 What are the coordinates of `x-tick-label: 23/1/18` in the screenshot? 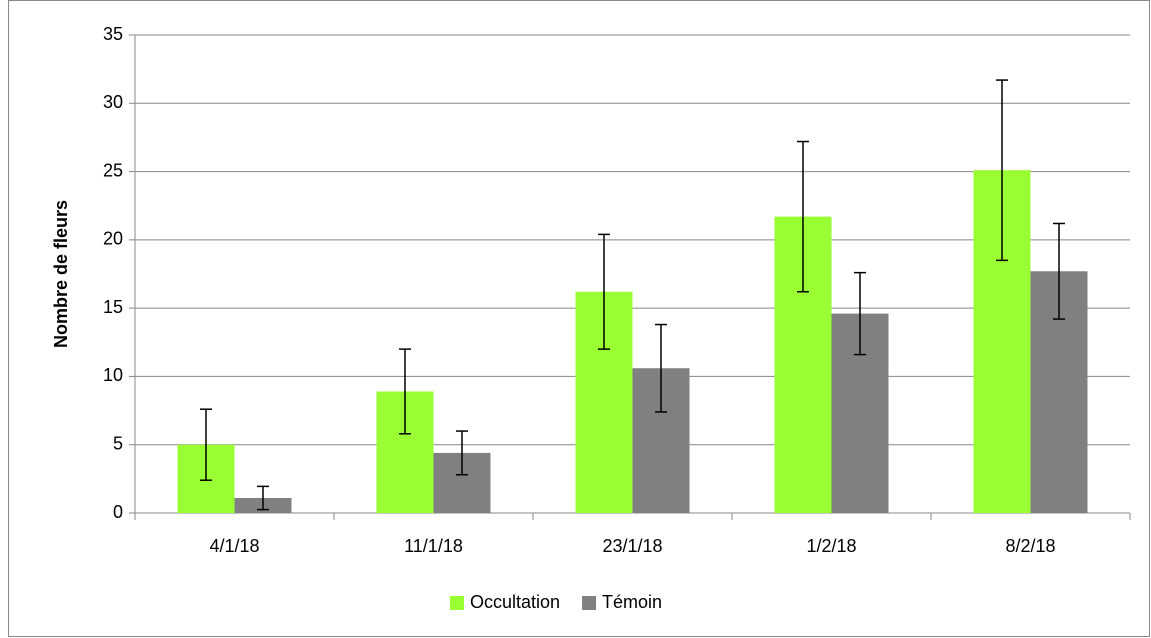 It's located at (632, 546).